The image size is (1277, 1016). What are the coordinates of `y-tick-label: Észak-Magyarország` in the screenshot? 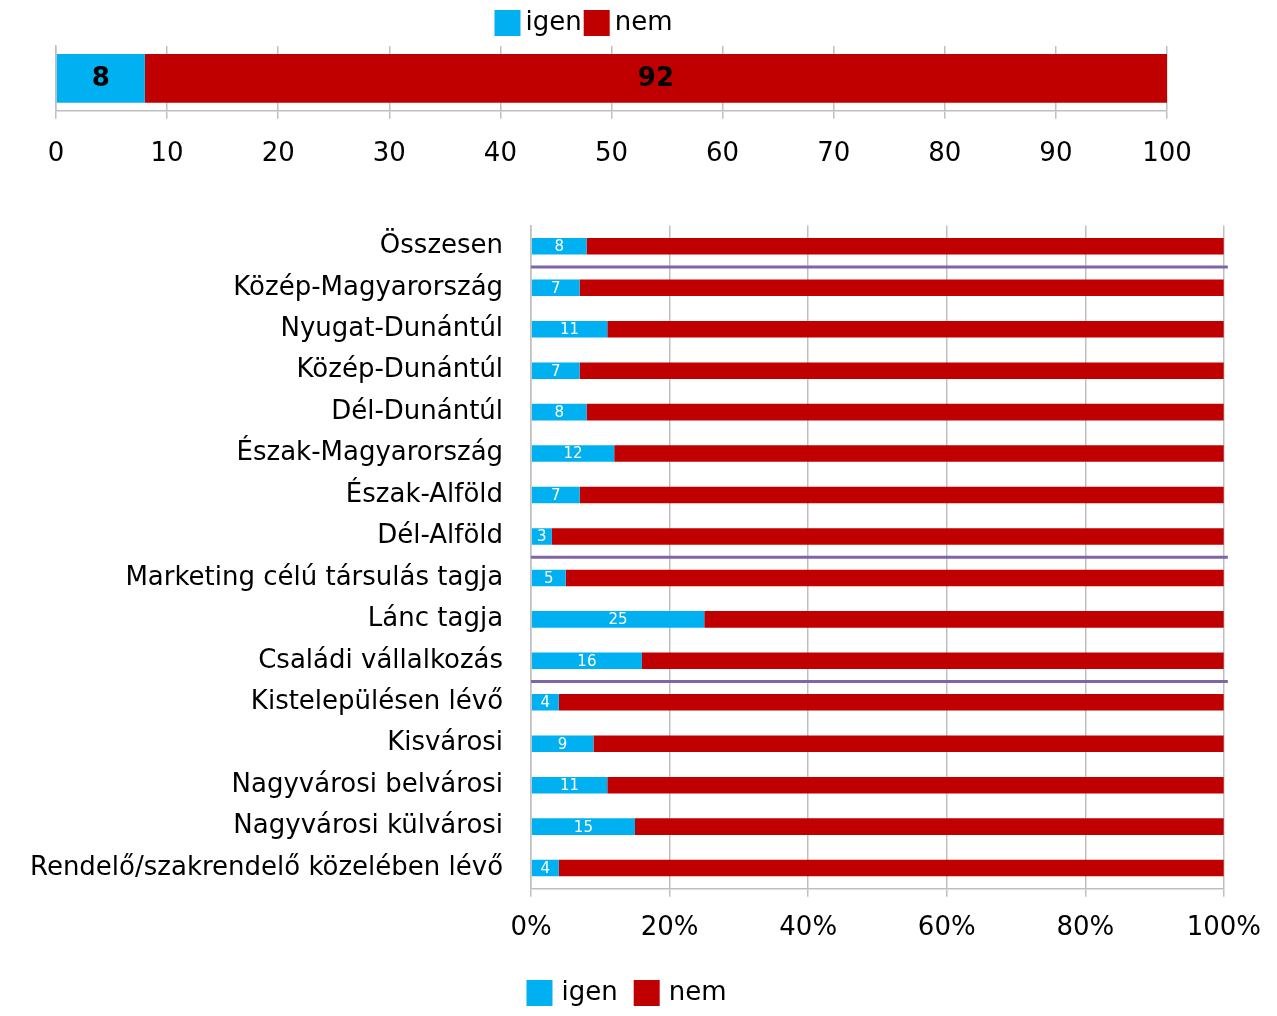 It's located at (370, 451).